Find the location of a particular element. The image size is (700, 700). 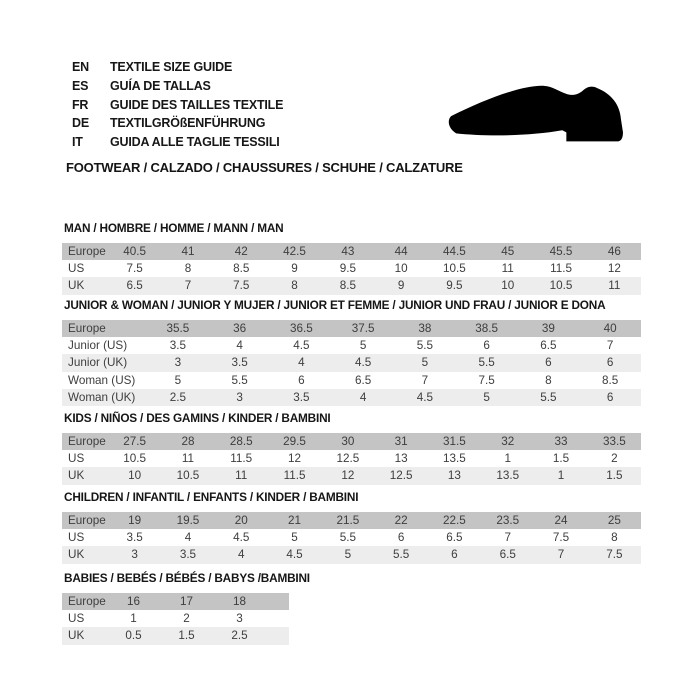

size-header-row: Europe 19 19.5 20 21 21.5 22 22.5 23.5 24 25 is located at coordinates (351, 521).